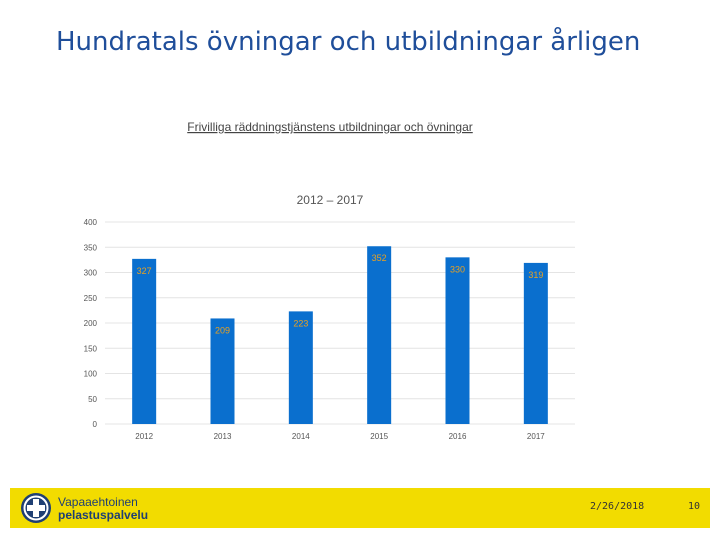  I want to click on x-tick-label: 2016, so click(458, 436).